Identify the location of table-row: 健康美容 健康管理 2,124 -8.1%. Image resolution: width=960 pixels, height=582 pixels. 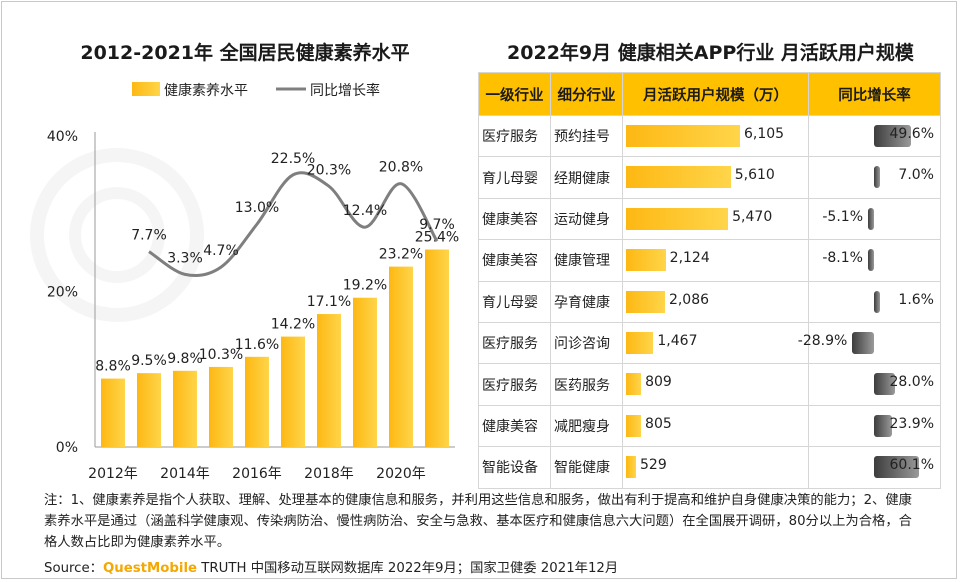
(709, 260).